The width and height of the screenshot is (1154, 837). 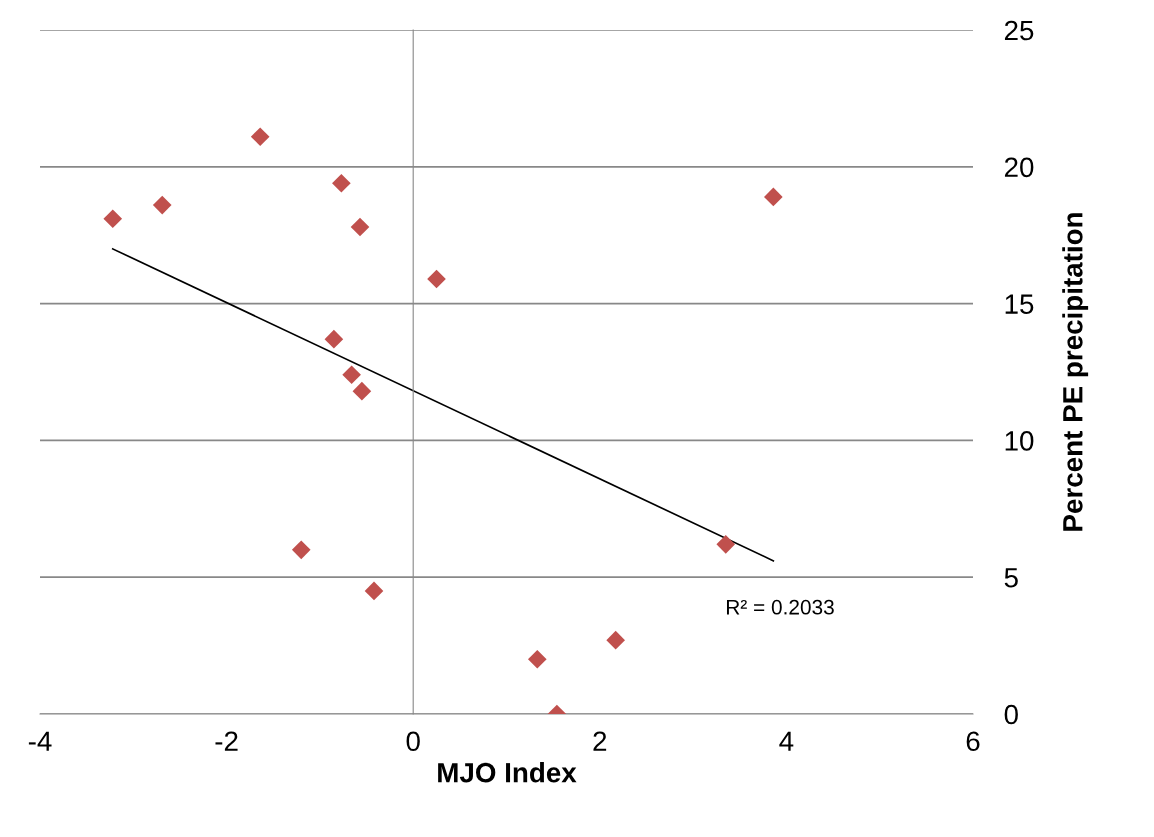 What do you see at coordinates (1019, 441) in the screenshot?
I see `y-tick-label: 10` at bounding box center [1019, 441].